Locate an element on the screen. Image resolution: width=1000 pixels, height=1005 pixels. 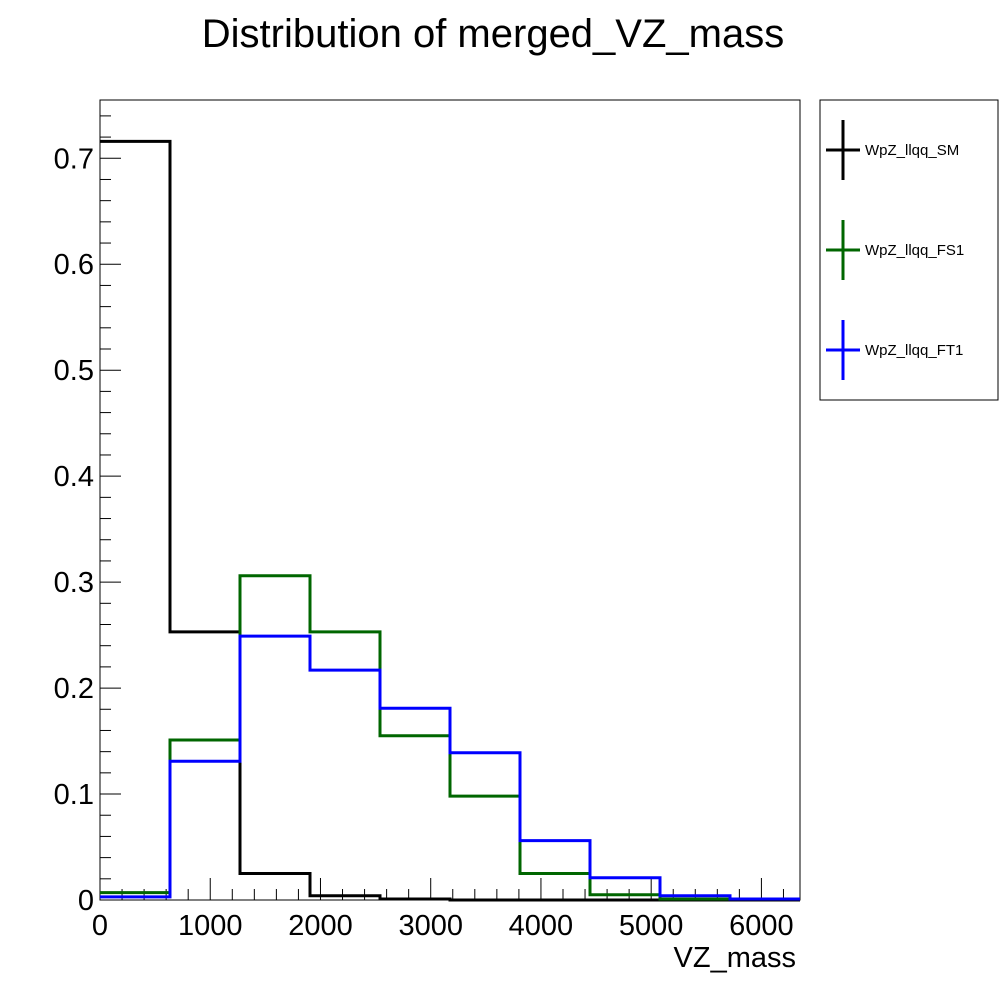
y-tick-label: 0.1 is located at coordinates (74, 795).